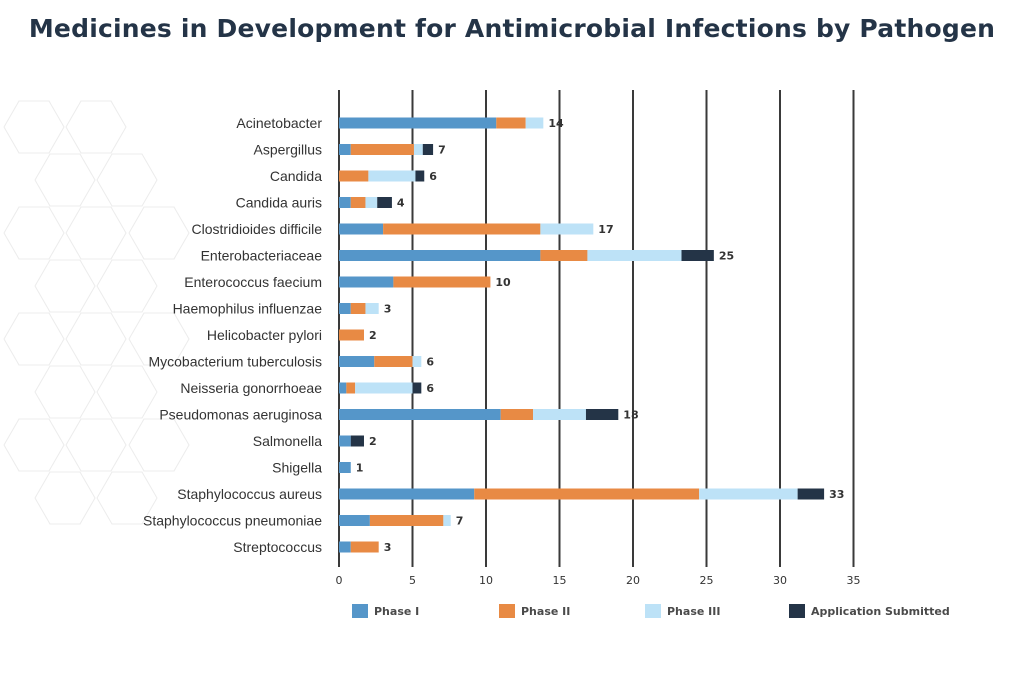 This screenshot has height=676, width=1024. I want to click on total-label: 7, so click(442, 150).